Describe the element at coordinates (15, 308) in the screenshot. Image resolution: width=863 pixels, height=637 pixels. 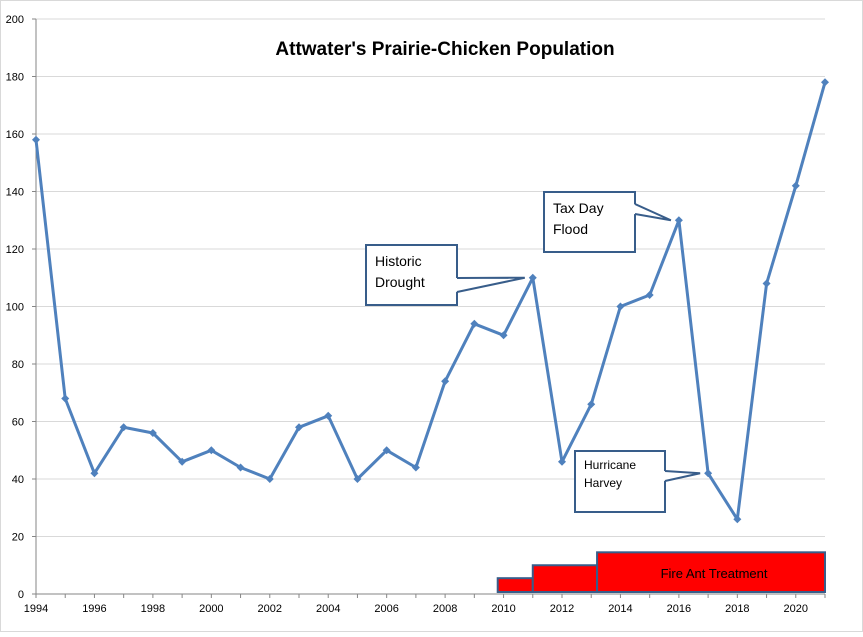
I see `y-tick-label: 100` at that location.